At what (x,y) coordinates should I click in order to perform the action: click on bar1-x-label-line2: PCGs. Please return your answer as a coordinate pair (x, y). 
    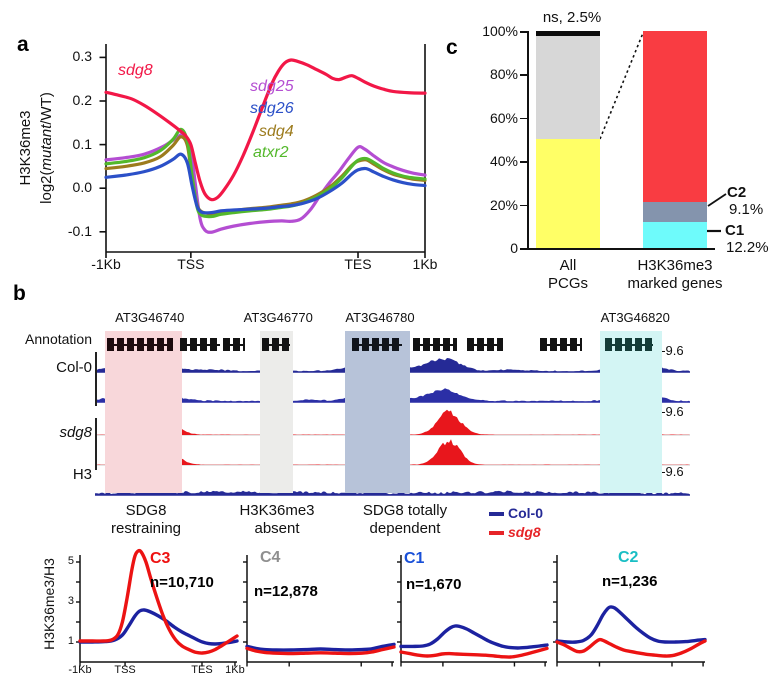
    Looking at the image, I should click on (567, 283).